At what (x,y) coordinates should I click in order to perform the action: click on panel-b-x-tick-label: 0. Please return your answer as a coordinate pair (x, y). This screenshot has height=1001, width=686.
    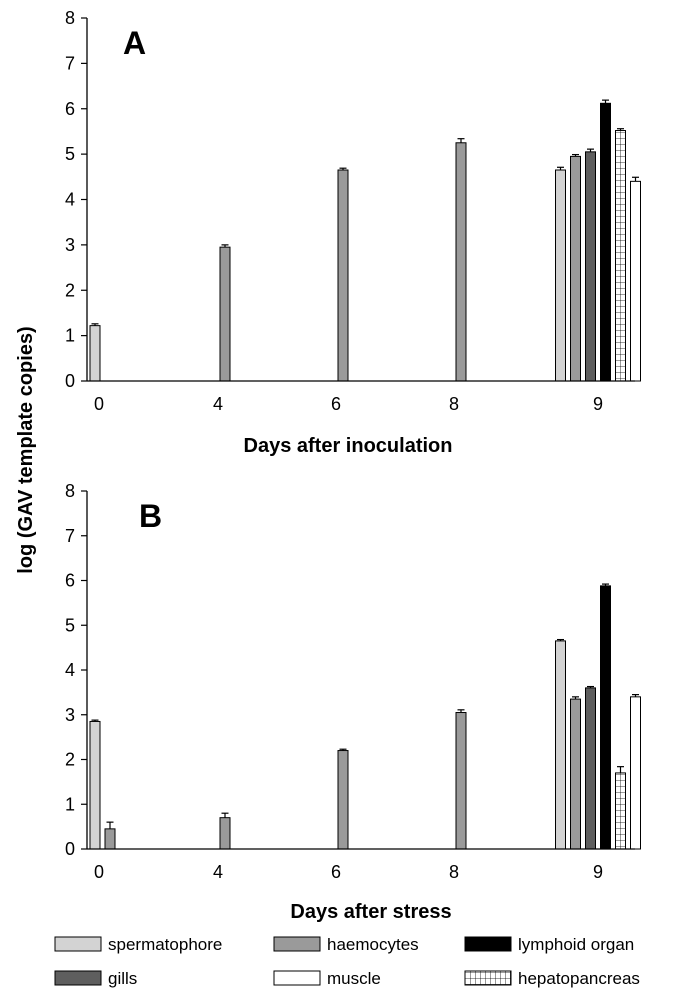
    Looking at the image, I should click on (99, 872).